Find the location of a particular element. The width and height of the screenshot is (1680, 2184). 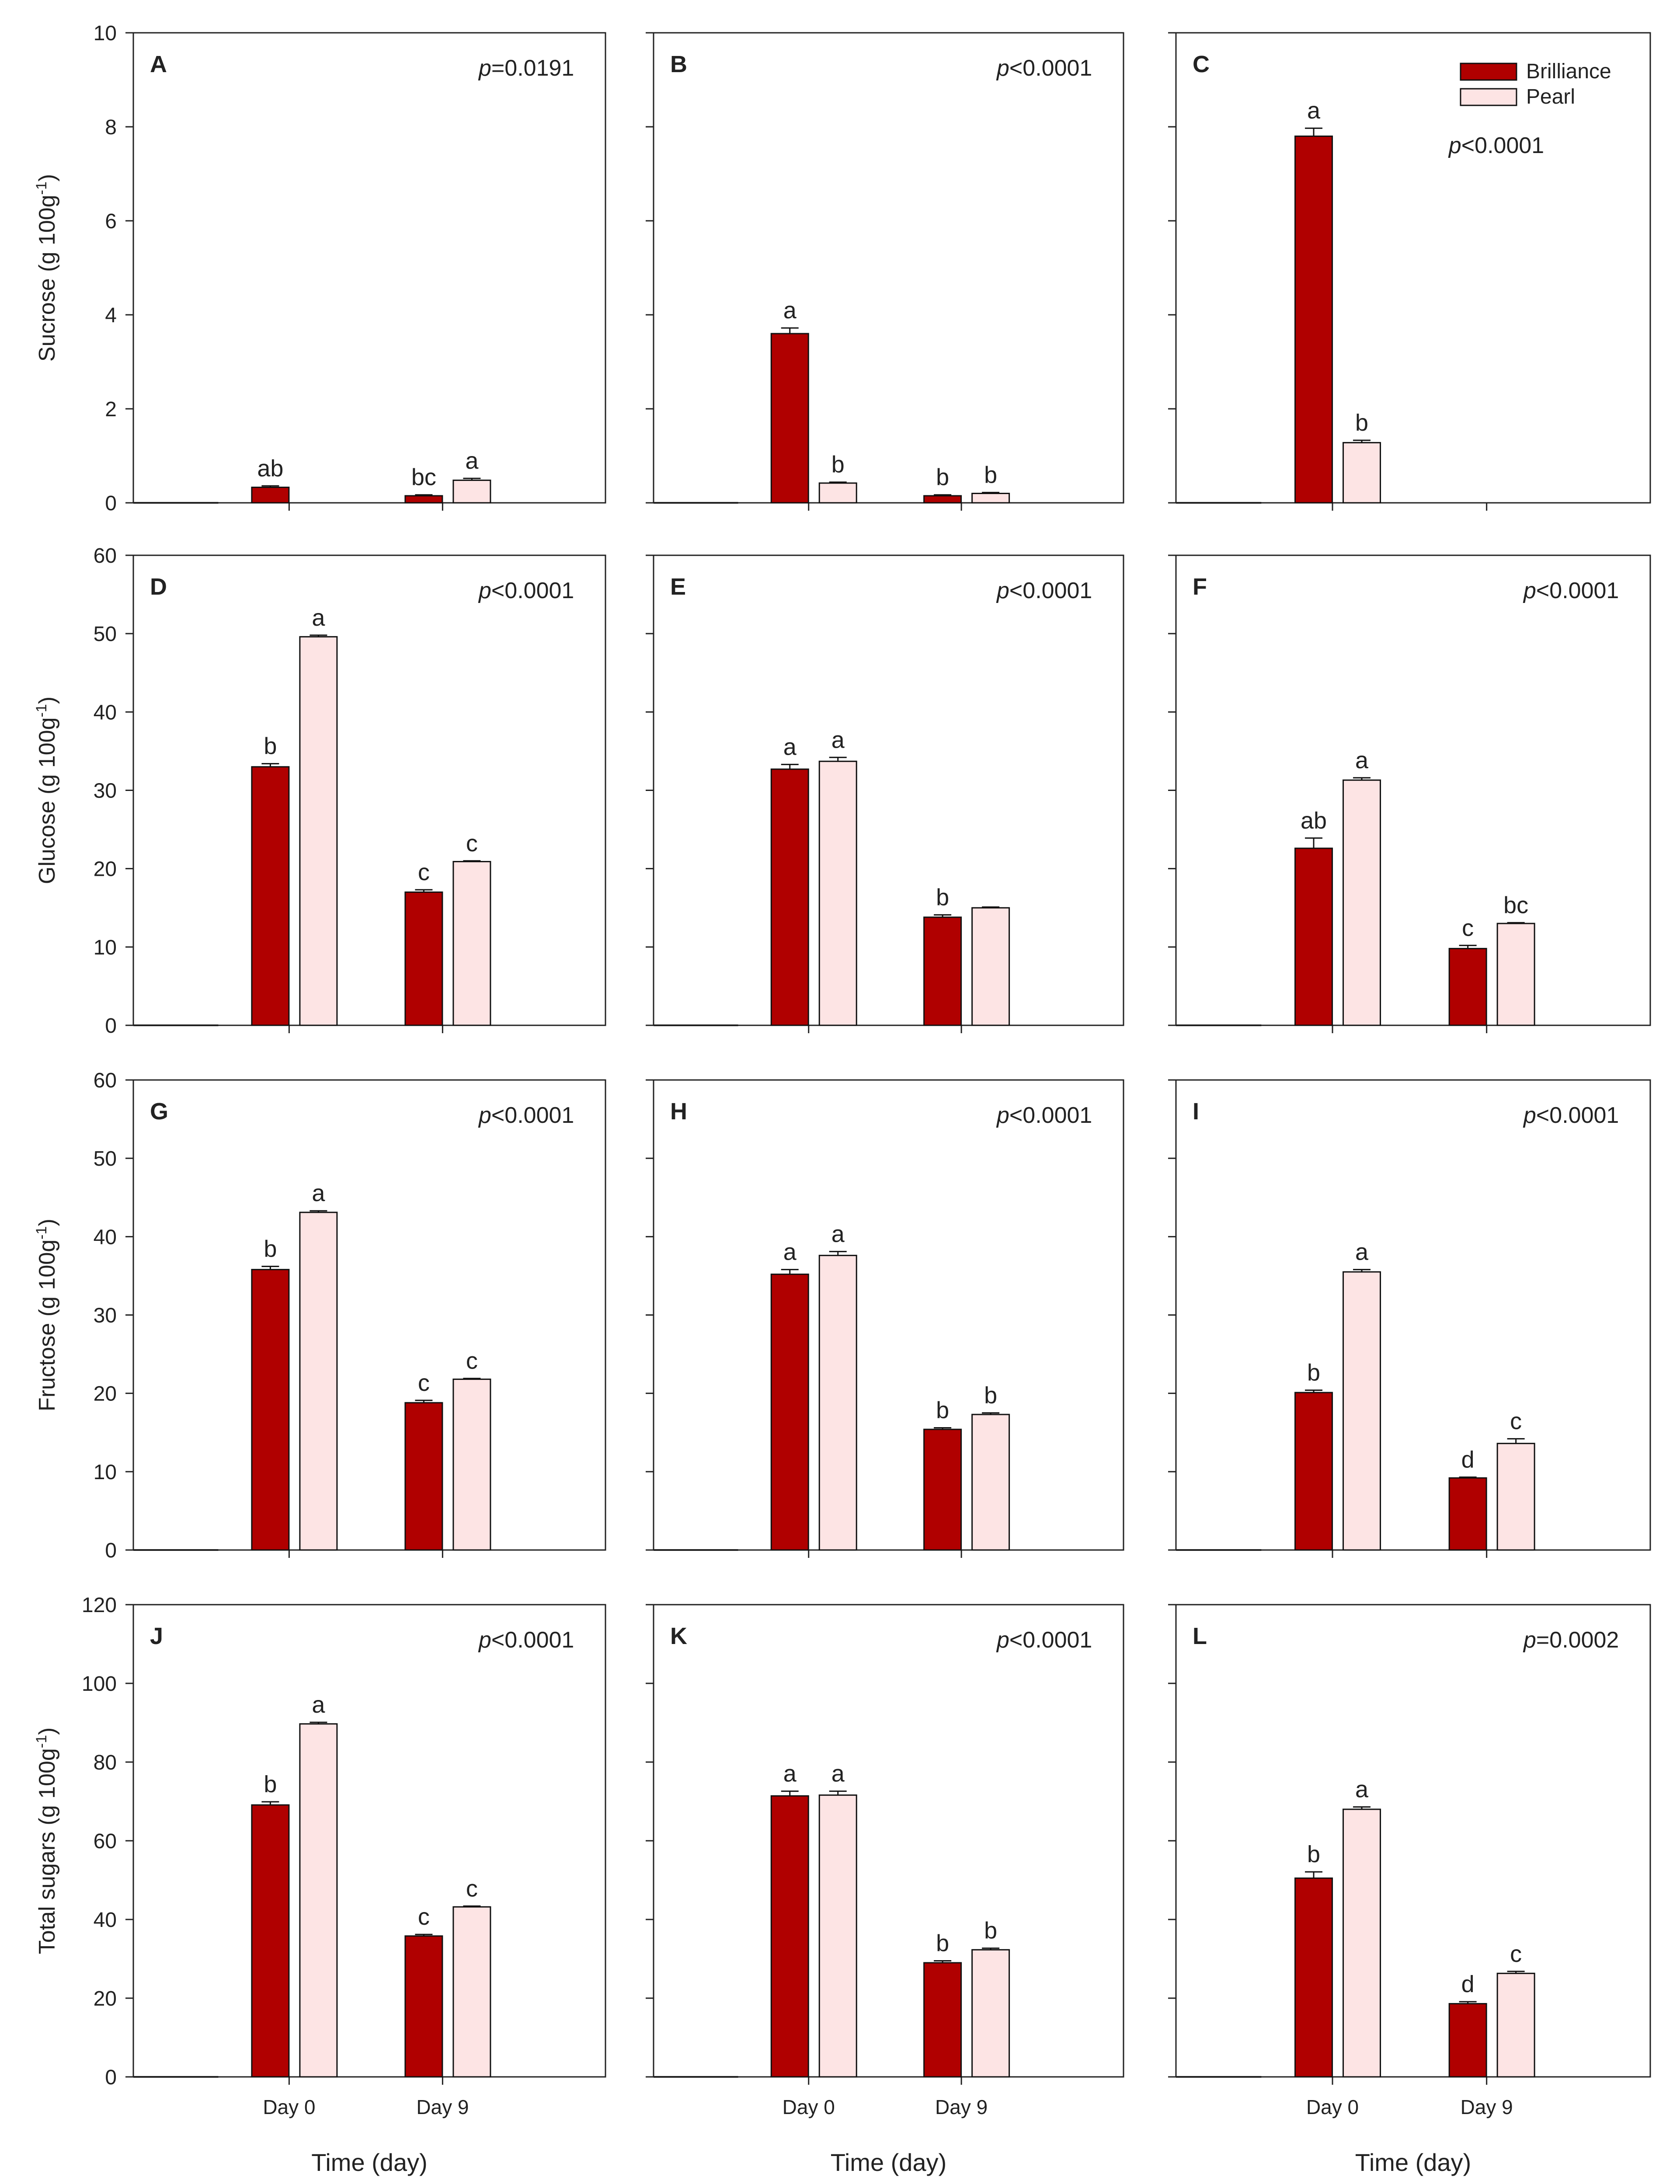

y-axis-title-text: Fructose (g 100g is located at coordinates (47, 1325).